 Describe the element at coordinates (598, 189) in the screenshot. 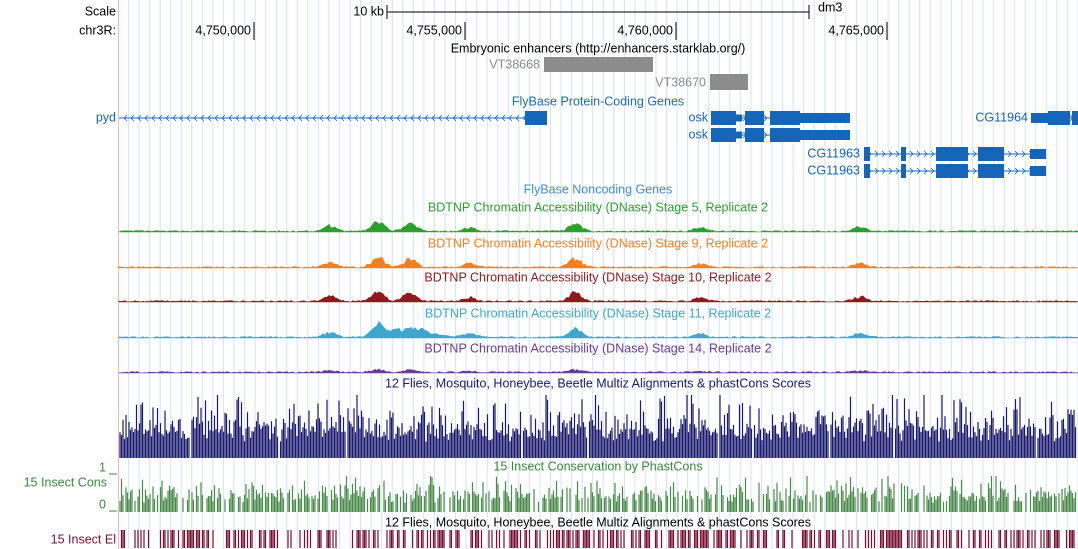

I see `track-title: FlyBase Noncoding Genes` at that location.